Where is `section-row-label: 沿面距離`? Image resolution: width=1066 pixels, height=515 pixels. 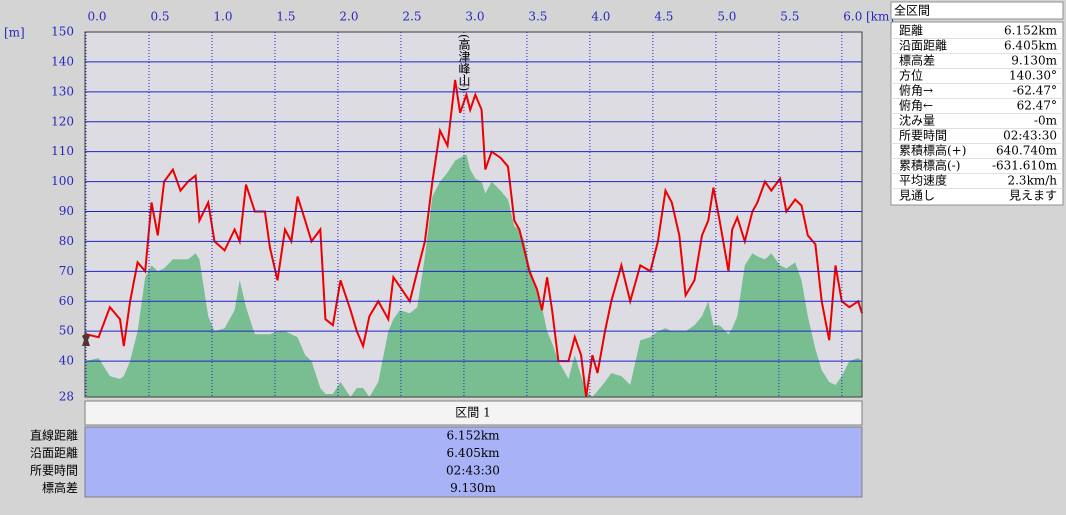 section-row-label: 沿面距離 is located at coordinates (54, 453).